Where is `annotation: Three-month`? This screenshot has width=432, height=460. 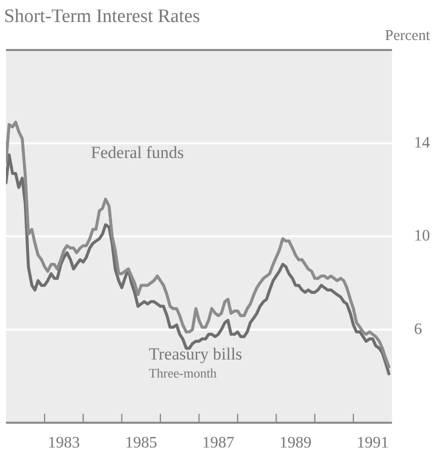 annotation: Three-month is located at coordinates (183, 372).